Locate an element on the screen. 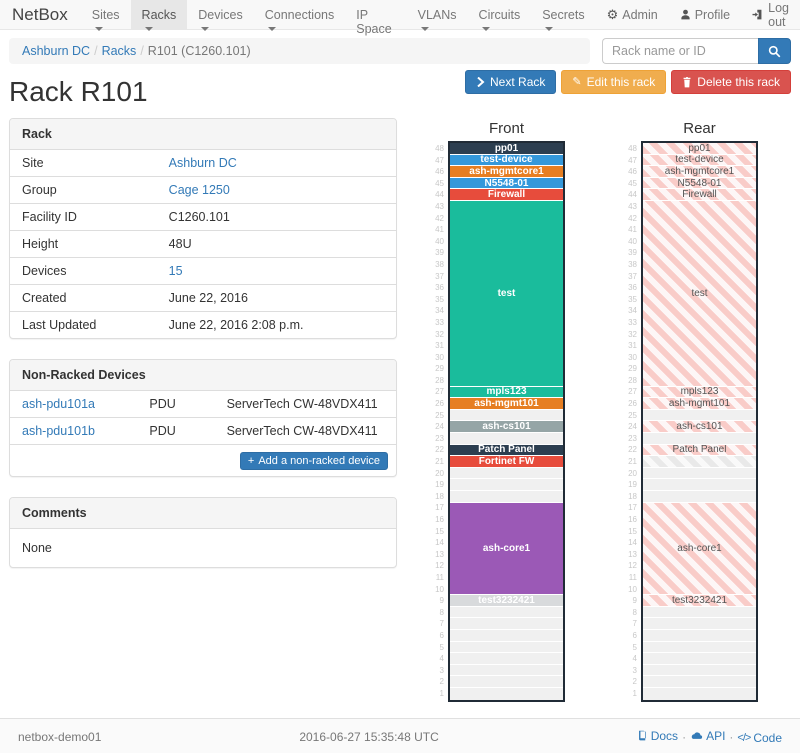 The image size is (800, 753). nav-item-circuits: Circuits is located at coordinates (500, 15).